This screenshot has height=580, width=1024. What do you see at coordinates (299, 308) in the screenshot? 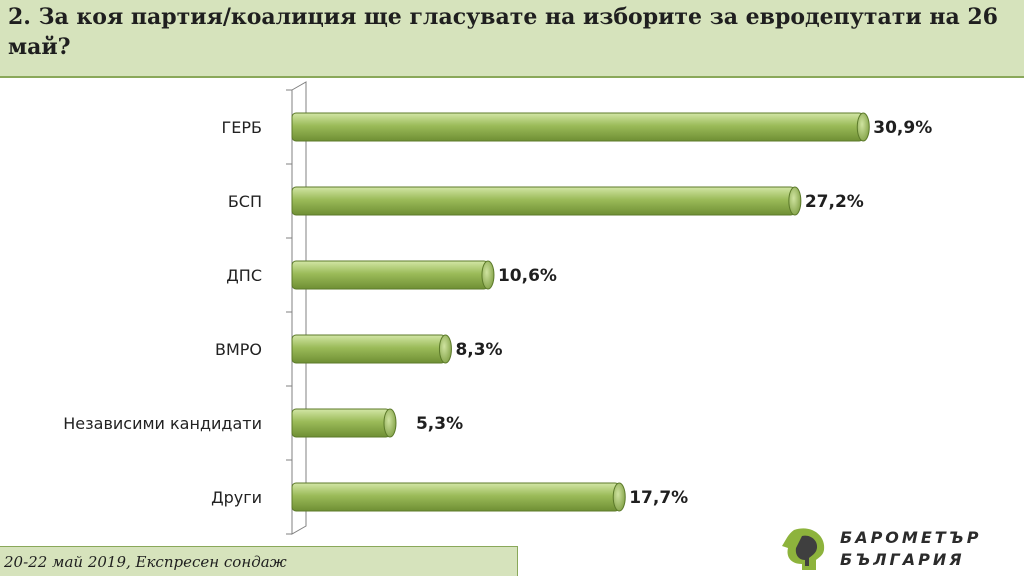
I see `axis-wall` at bounding box center [299, 308].